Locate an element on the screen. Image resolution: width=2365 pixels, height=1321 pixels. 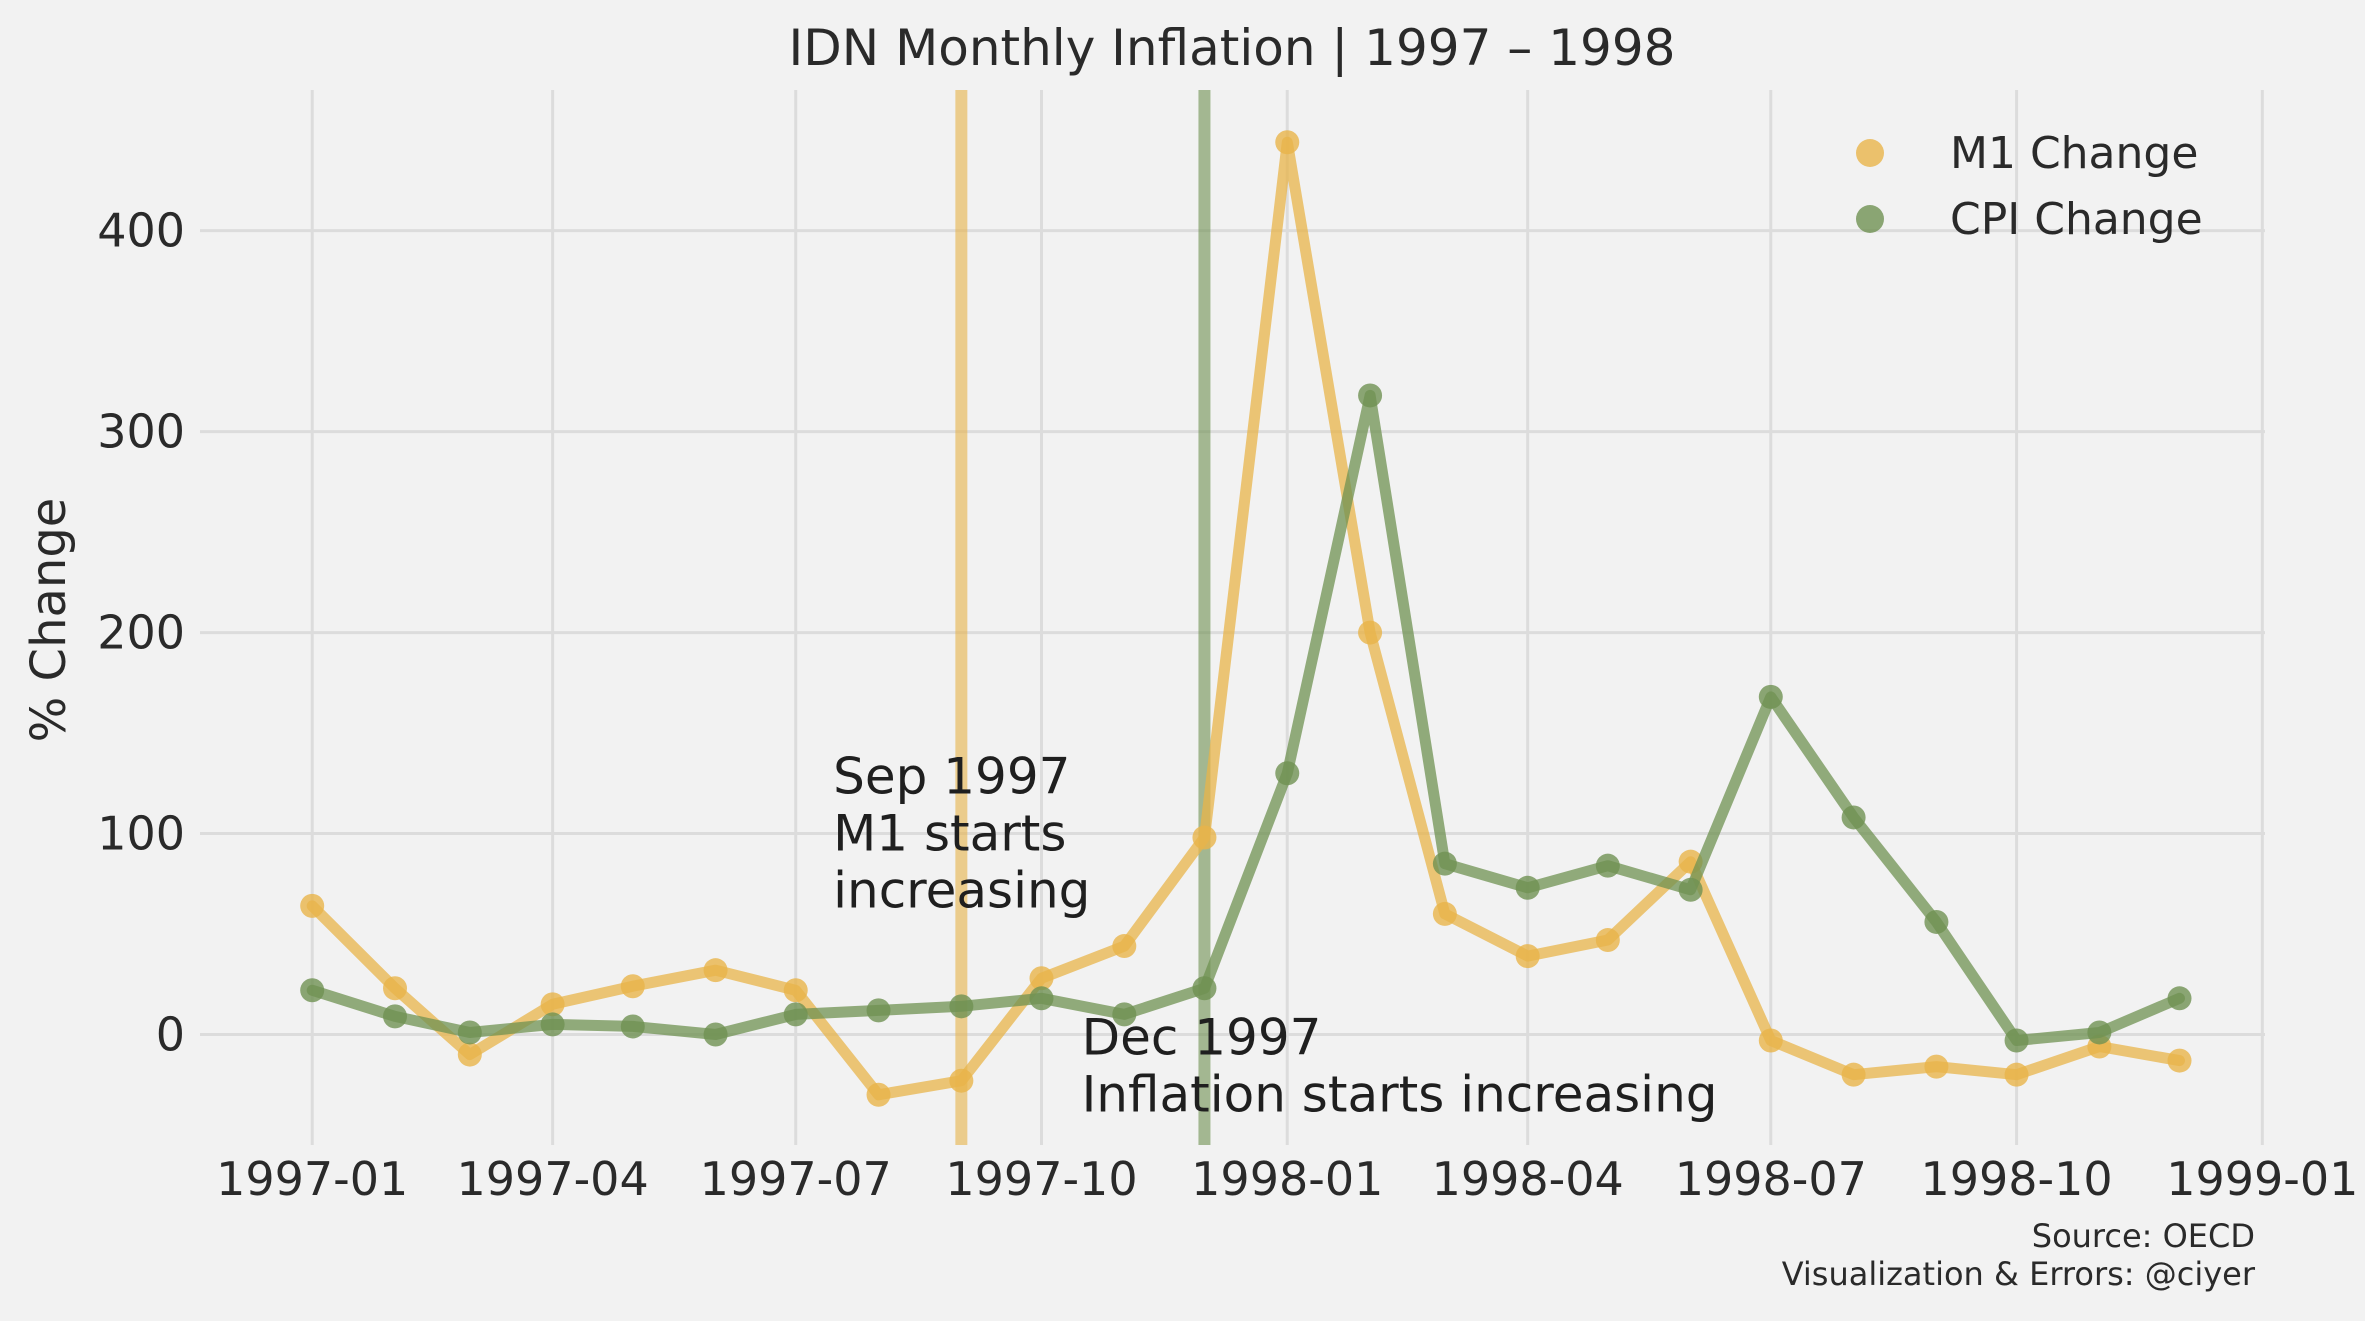
annotation-2-line: Dec 1997 is located at coordinates (1202, 1038).